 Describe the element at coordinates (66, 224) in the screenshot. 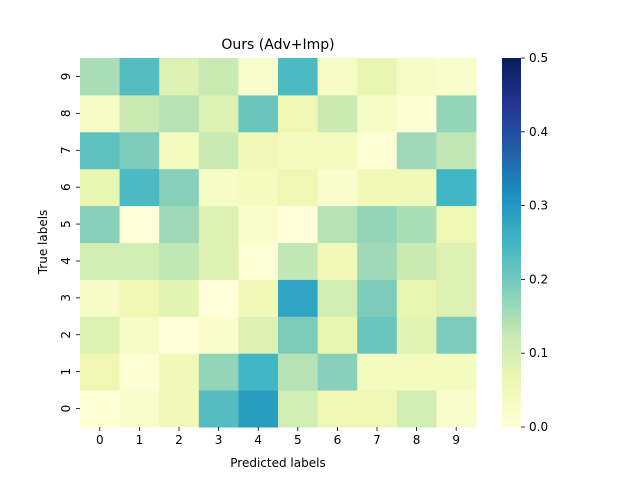

I see `y-tick-label: 5` at that location.